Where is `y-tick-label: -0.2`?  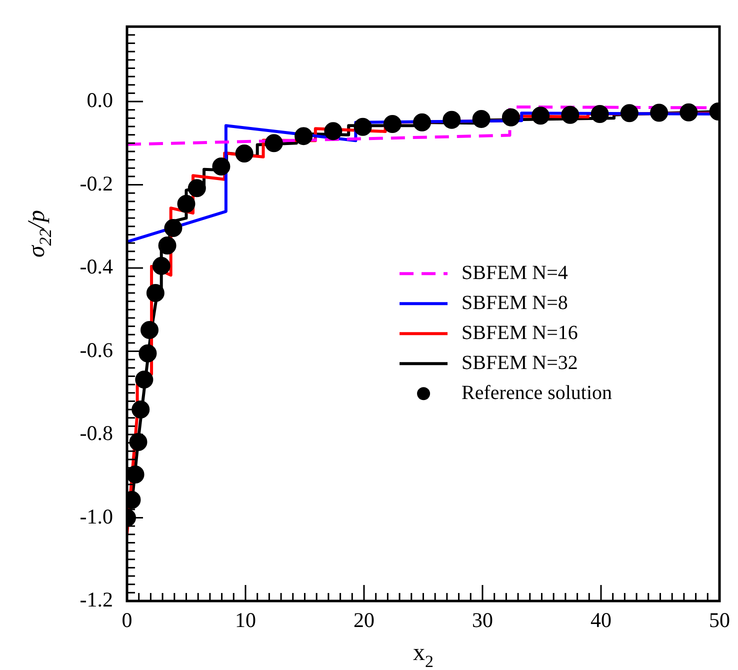
y-tick-label: -0.2 is located at coordinates (96, 183).